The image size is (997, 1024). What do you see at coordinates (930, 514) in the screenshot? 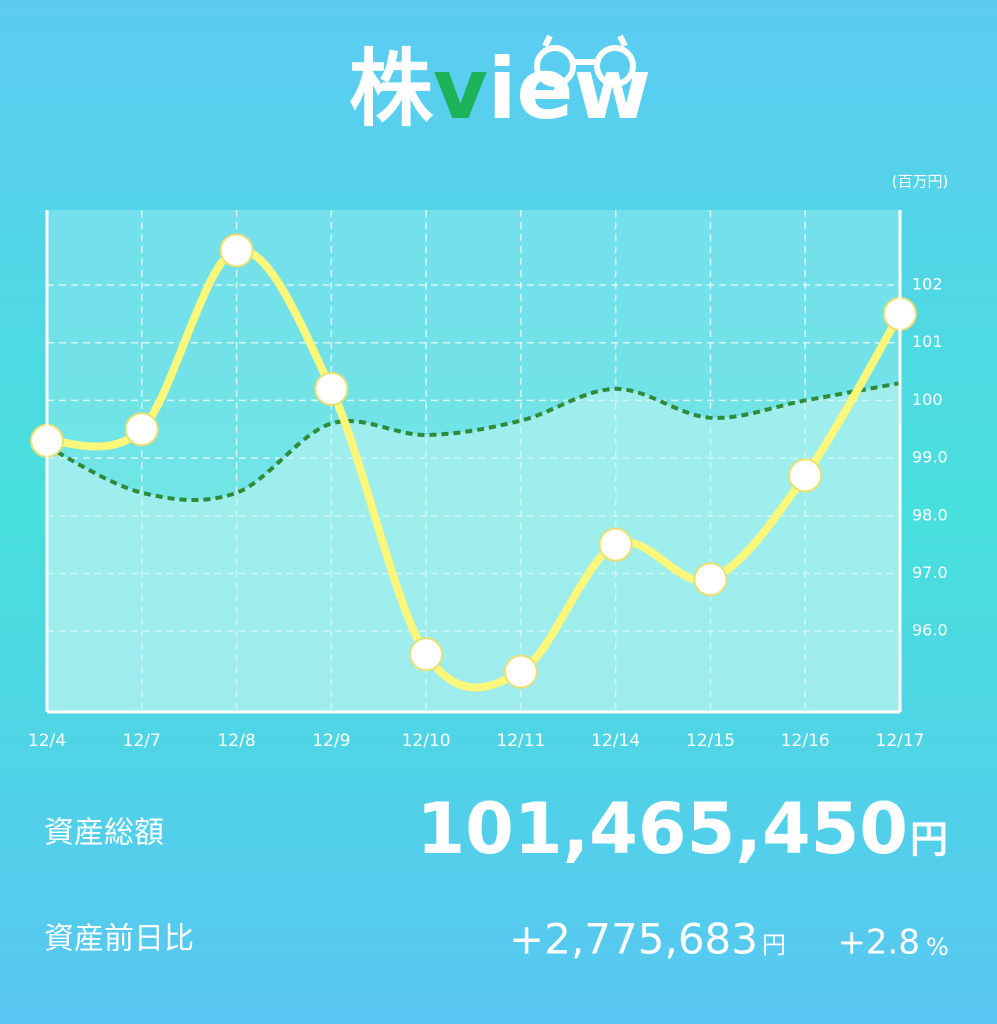
I see `y-tick-label: 98.0` at bounding box center [930, 514].